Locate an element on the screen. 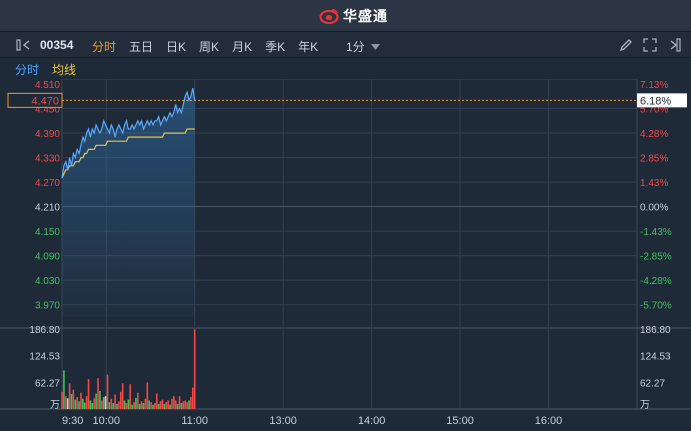 Image resolution: width=691 pixels, height=431 pixels. brand-name: 华盛通 is located at coordinates (365, 16).